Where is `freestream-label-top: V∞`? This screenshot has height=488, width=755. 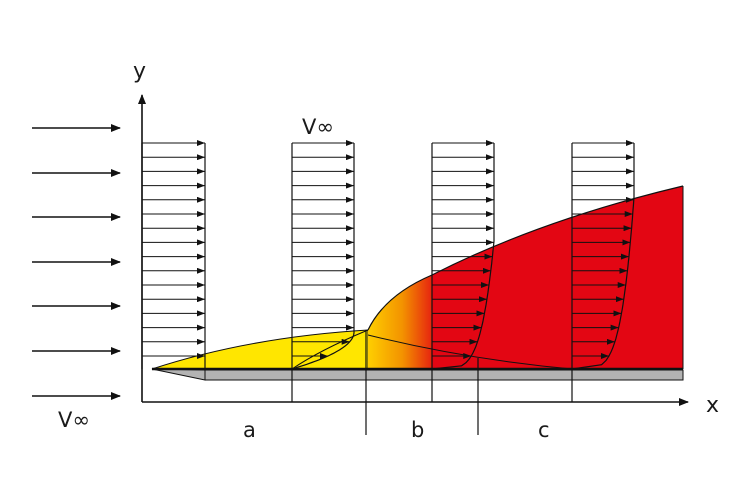
freestream-label-top: V∞ is located at coordinates (318, 127).